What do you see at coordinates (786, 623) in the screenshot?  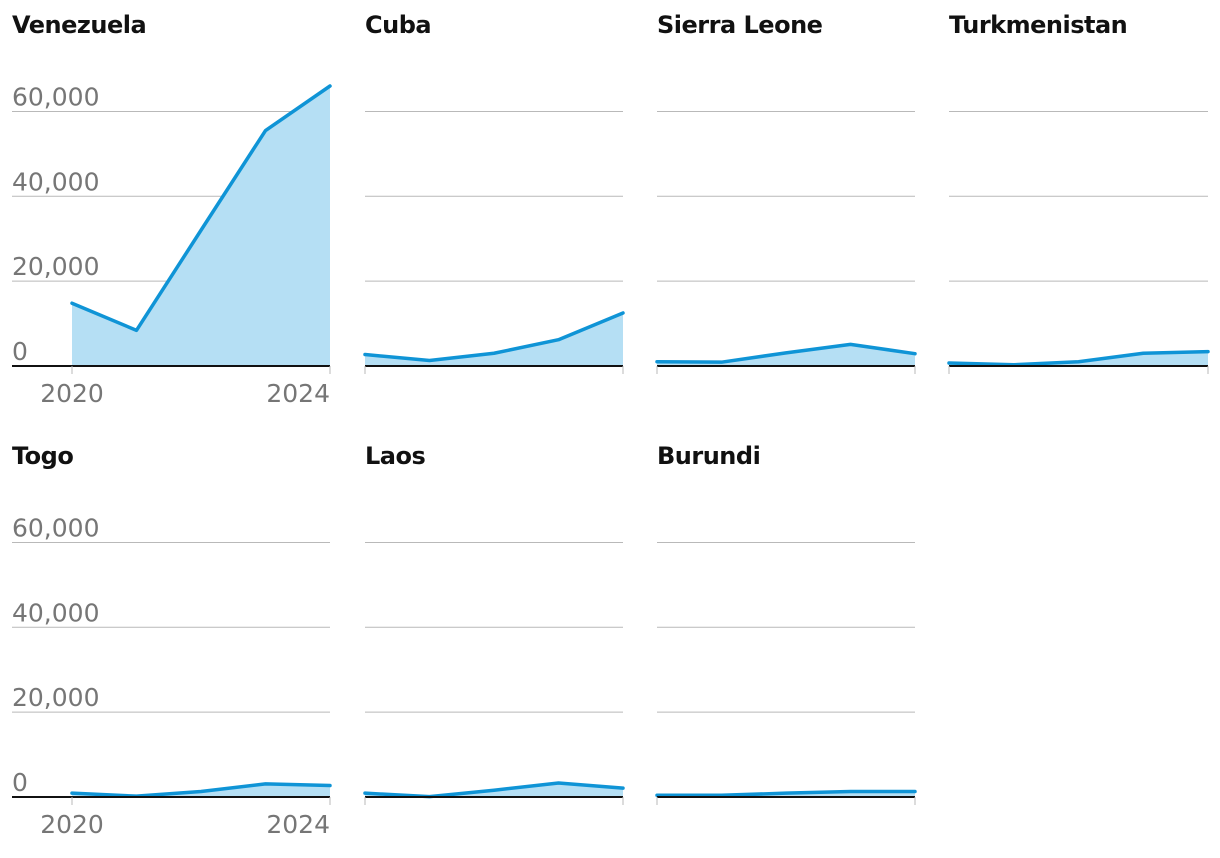 I see `panel-burundi: Burundi` at bounding box center [786, 623].